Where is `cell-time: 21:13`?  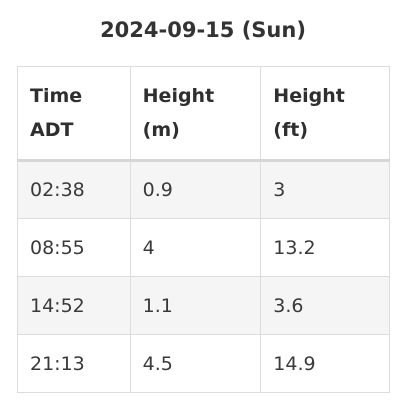 cell-time: 21:13 is located at coordinates (74, 363).